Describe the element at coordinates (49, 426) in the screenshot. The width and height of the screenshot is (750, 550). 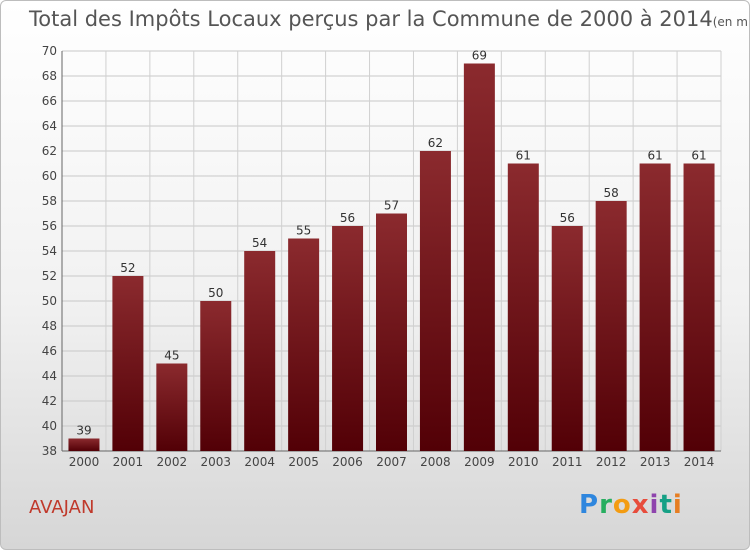
I see `y-tick-label: 40` at that location.